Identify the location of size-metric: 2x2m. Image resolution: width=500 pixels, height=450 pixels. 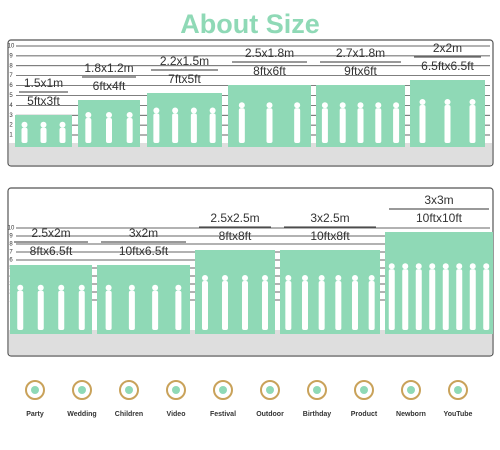
(447, 48).